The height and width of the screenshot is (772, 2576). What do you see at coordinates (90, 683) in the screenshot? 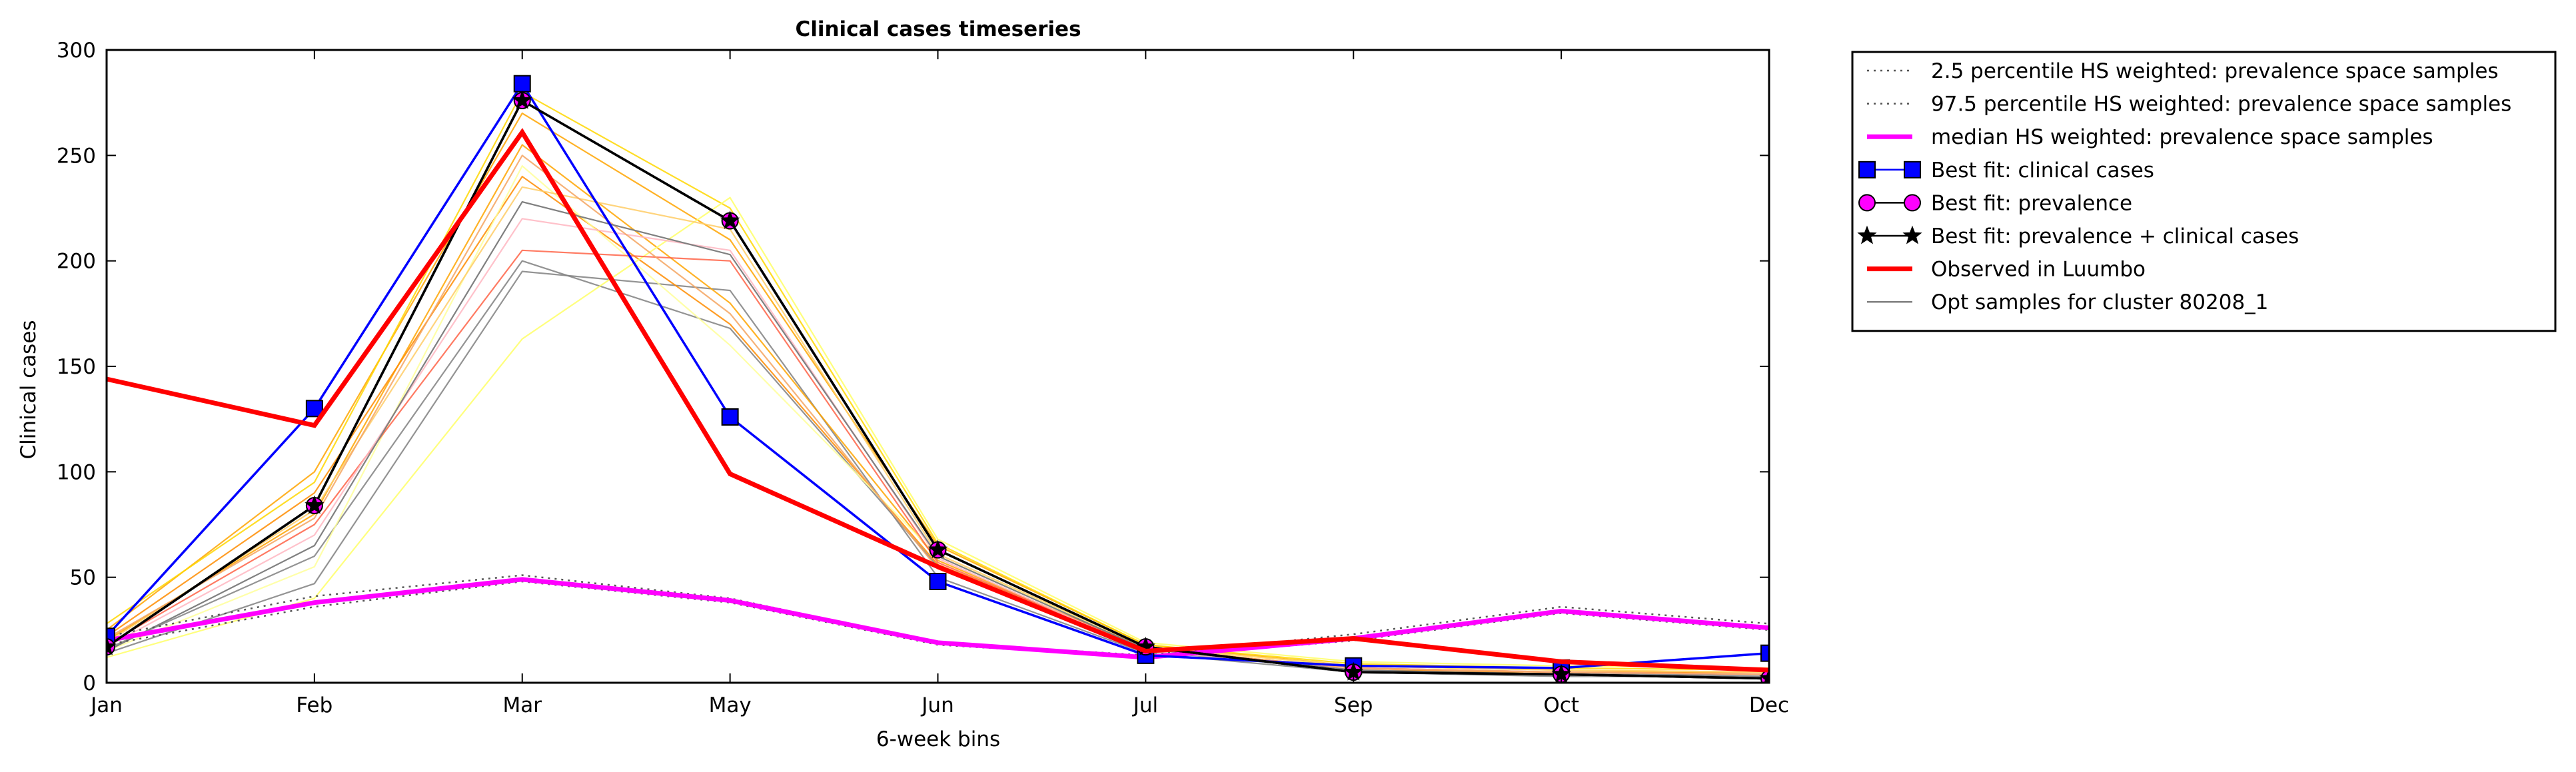
I see `y-tick-label: 0` at bounding box center [90, 683].